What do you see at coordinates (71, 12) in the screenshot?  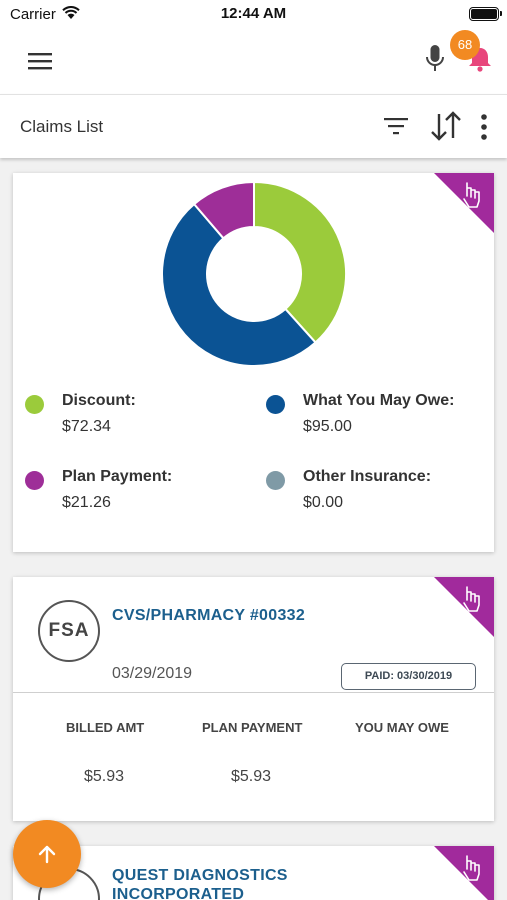 I see `wifi-icon` at bounding box center [71, 12].